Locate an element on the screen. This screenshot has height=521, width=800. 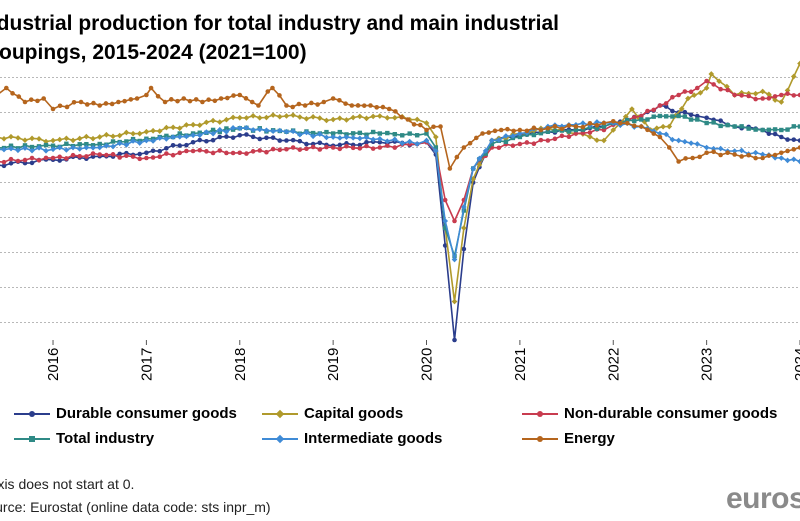
legend-item-durable-consumer-goods: Durable consumer goods is located at coordinates (125, 413).